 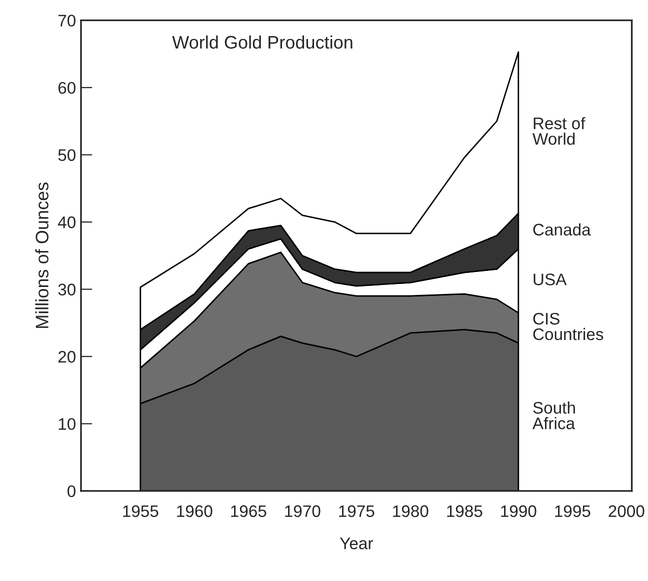 I want to click on series-label: CIS Countries, so click(x=568, y=326).